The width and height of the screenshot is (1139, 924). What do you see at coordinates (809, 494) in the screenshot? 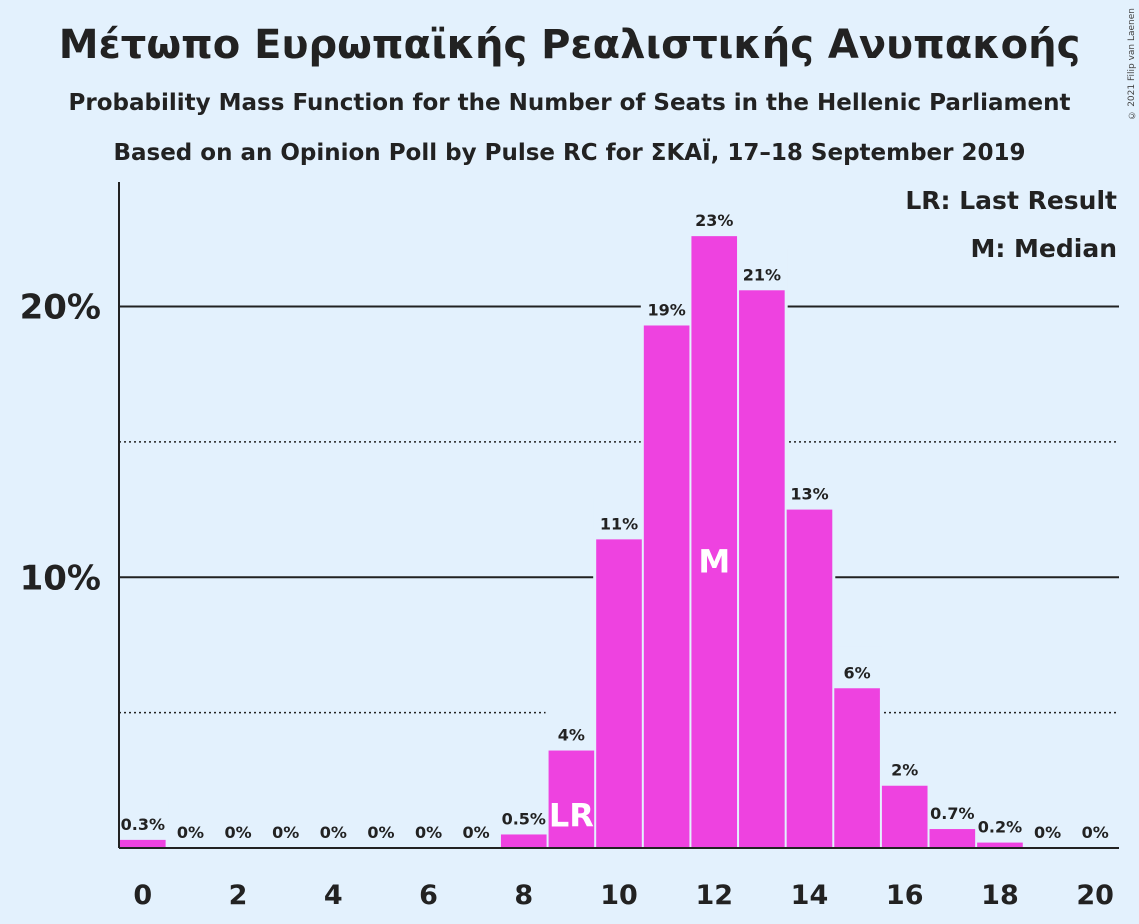
I see `bar-data-label: 13%` at bounding box center [809, 494].